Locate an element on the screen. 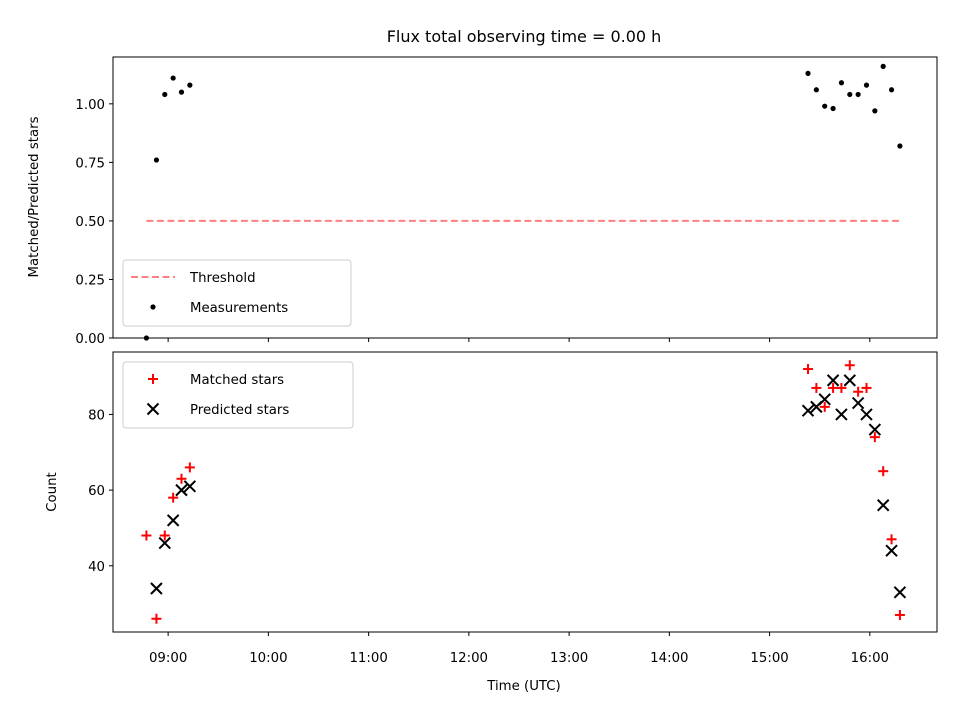  legend-measurements-swatch is located at coordinates (153, 307).